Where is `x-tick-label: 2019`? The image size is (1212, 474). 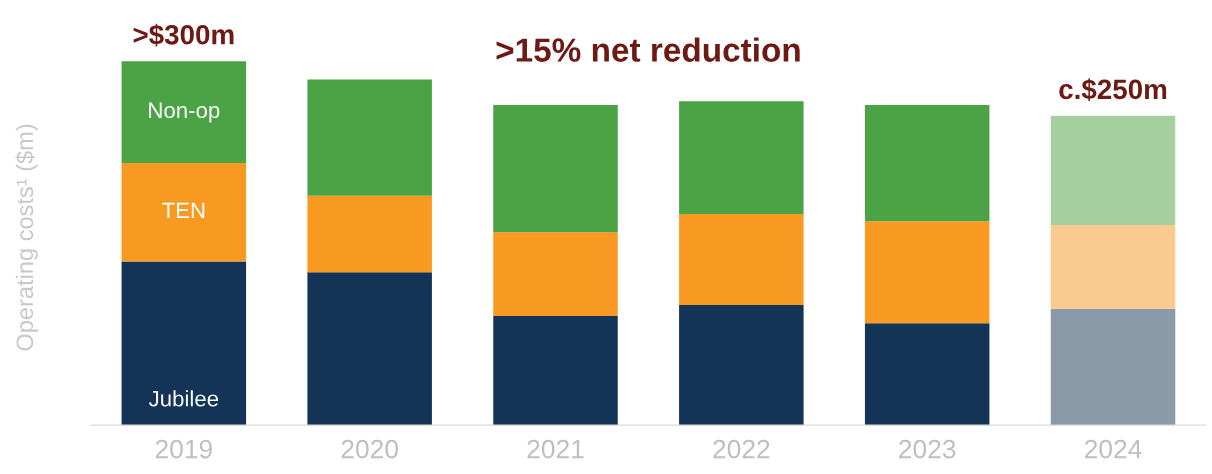 x-tick-label: 2019 is located at coordinates (183, 449).